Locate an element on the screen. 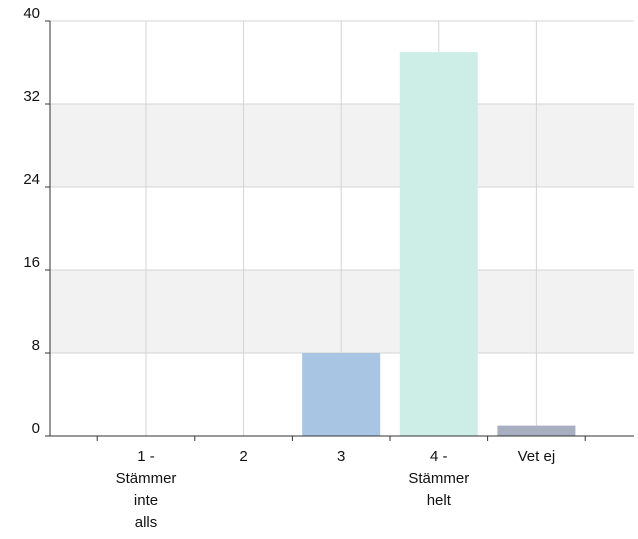 The width and height of the screenshot is (638, 539). y-tick-label: 32 is located at coordinates (31, 96).